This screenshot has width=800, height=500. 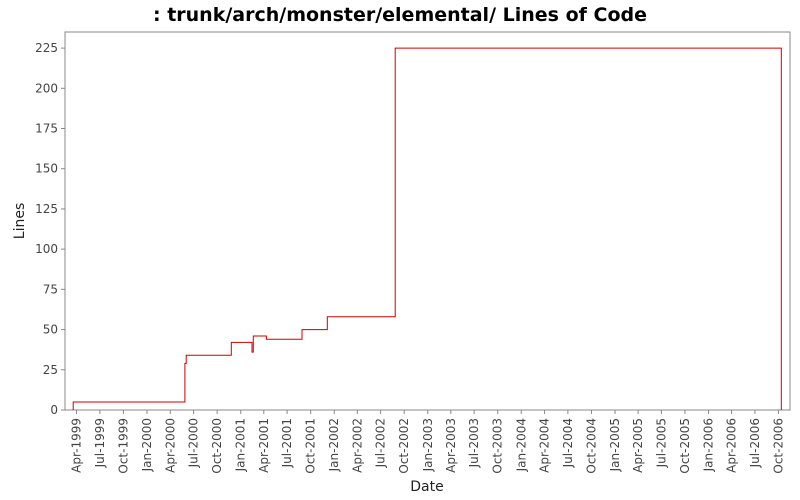 I want to click on x-tick-label: Jan-2002, so click(x=334, y=445).